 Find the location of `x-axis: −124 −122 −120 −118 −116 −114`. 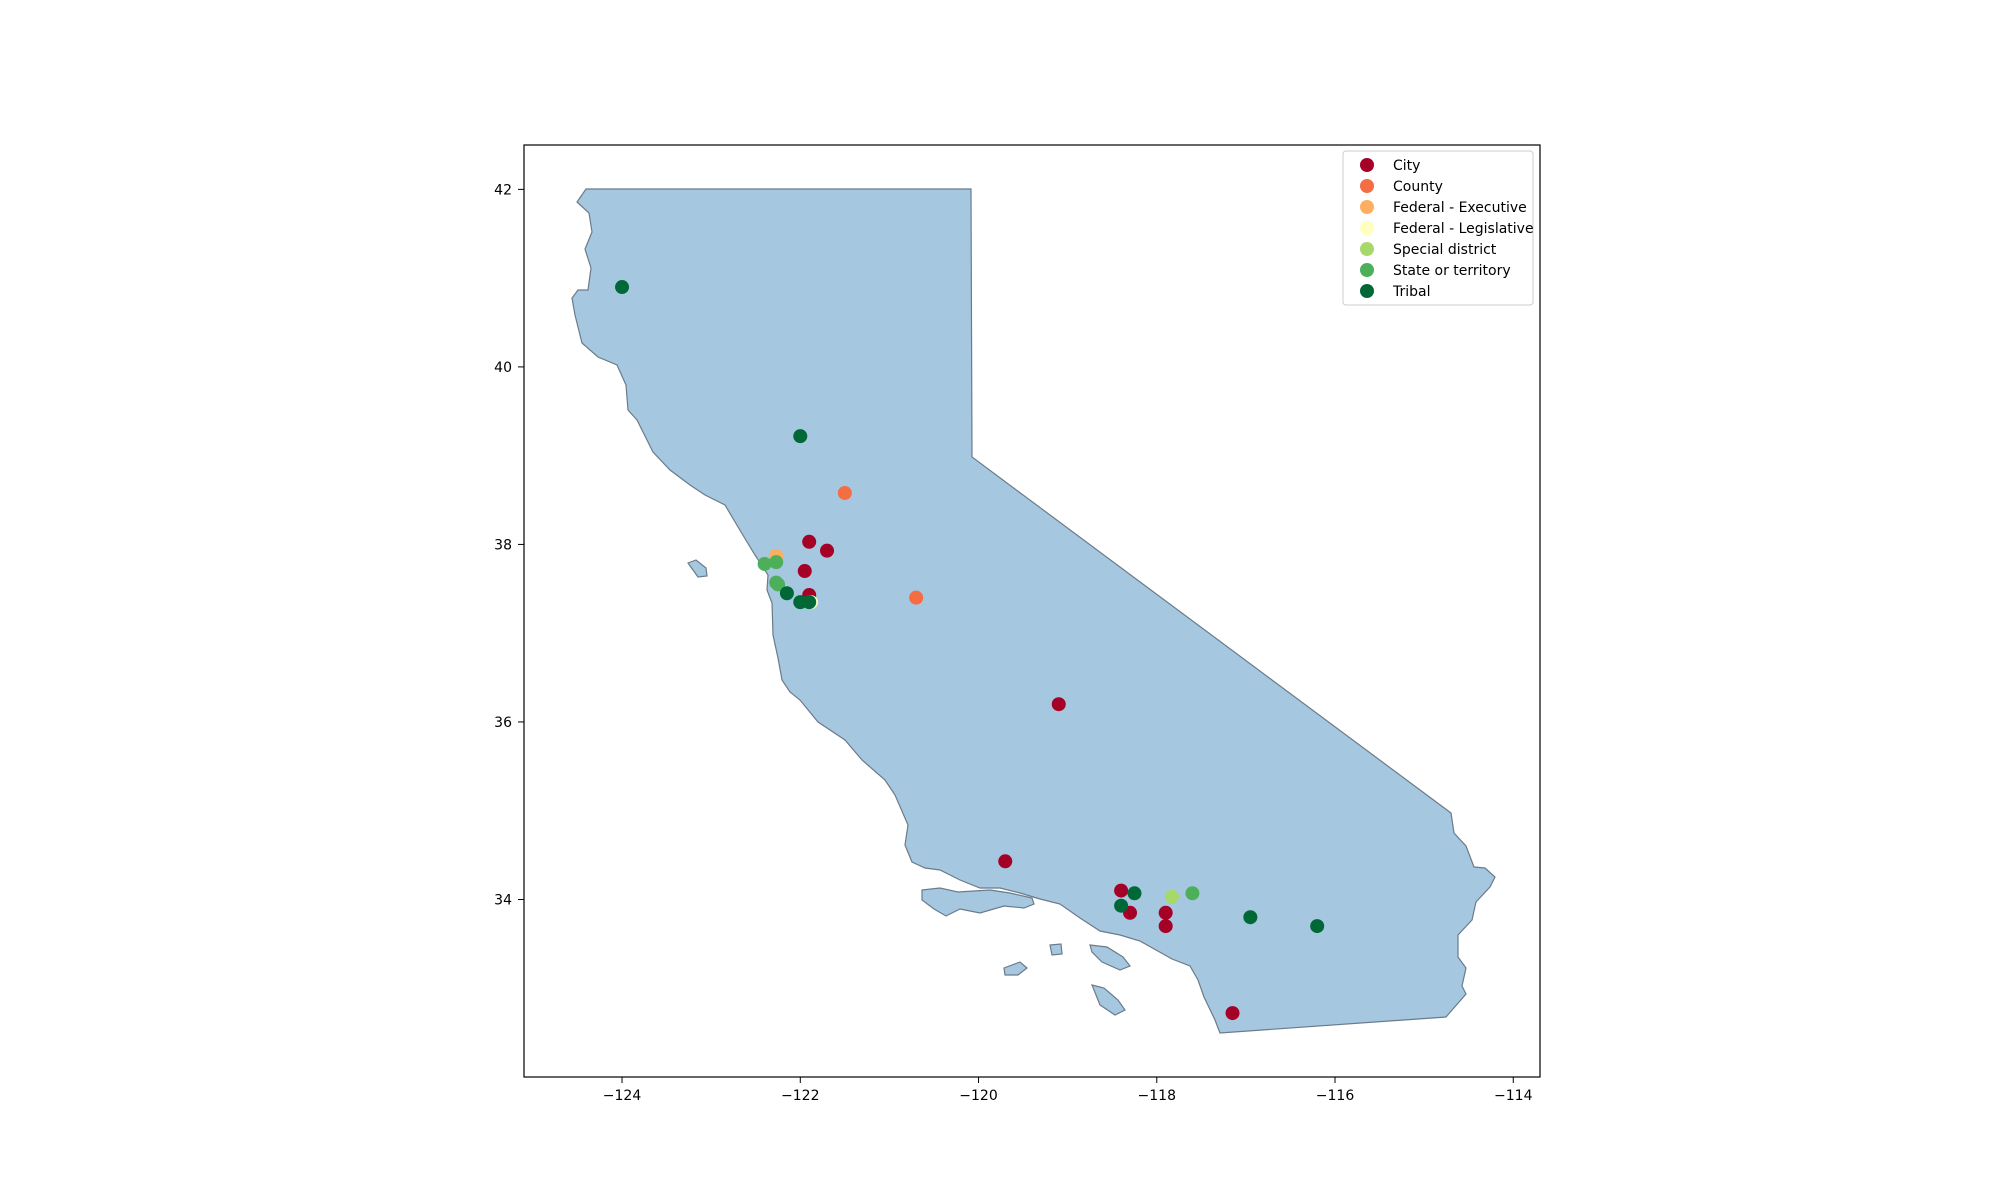

x-axis: −124 −122 −120 −118 −116 −114 is located at coordinates (1068, 1090).